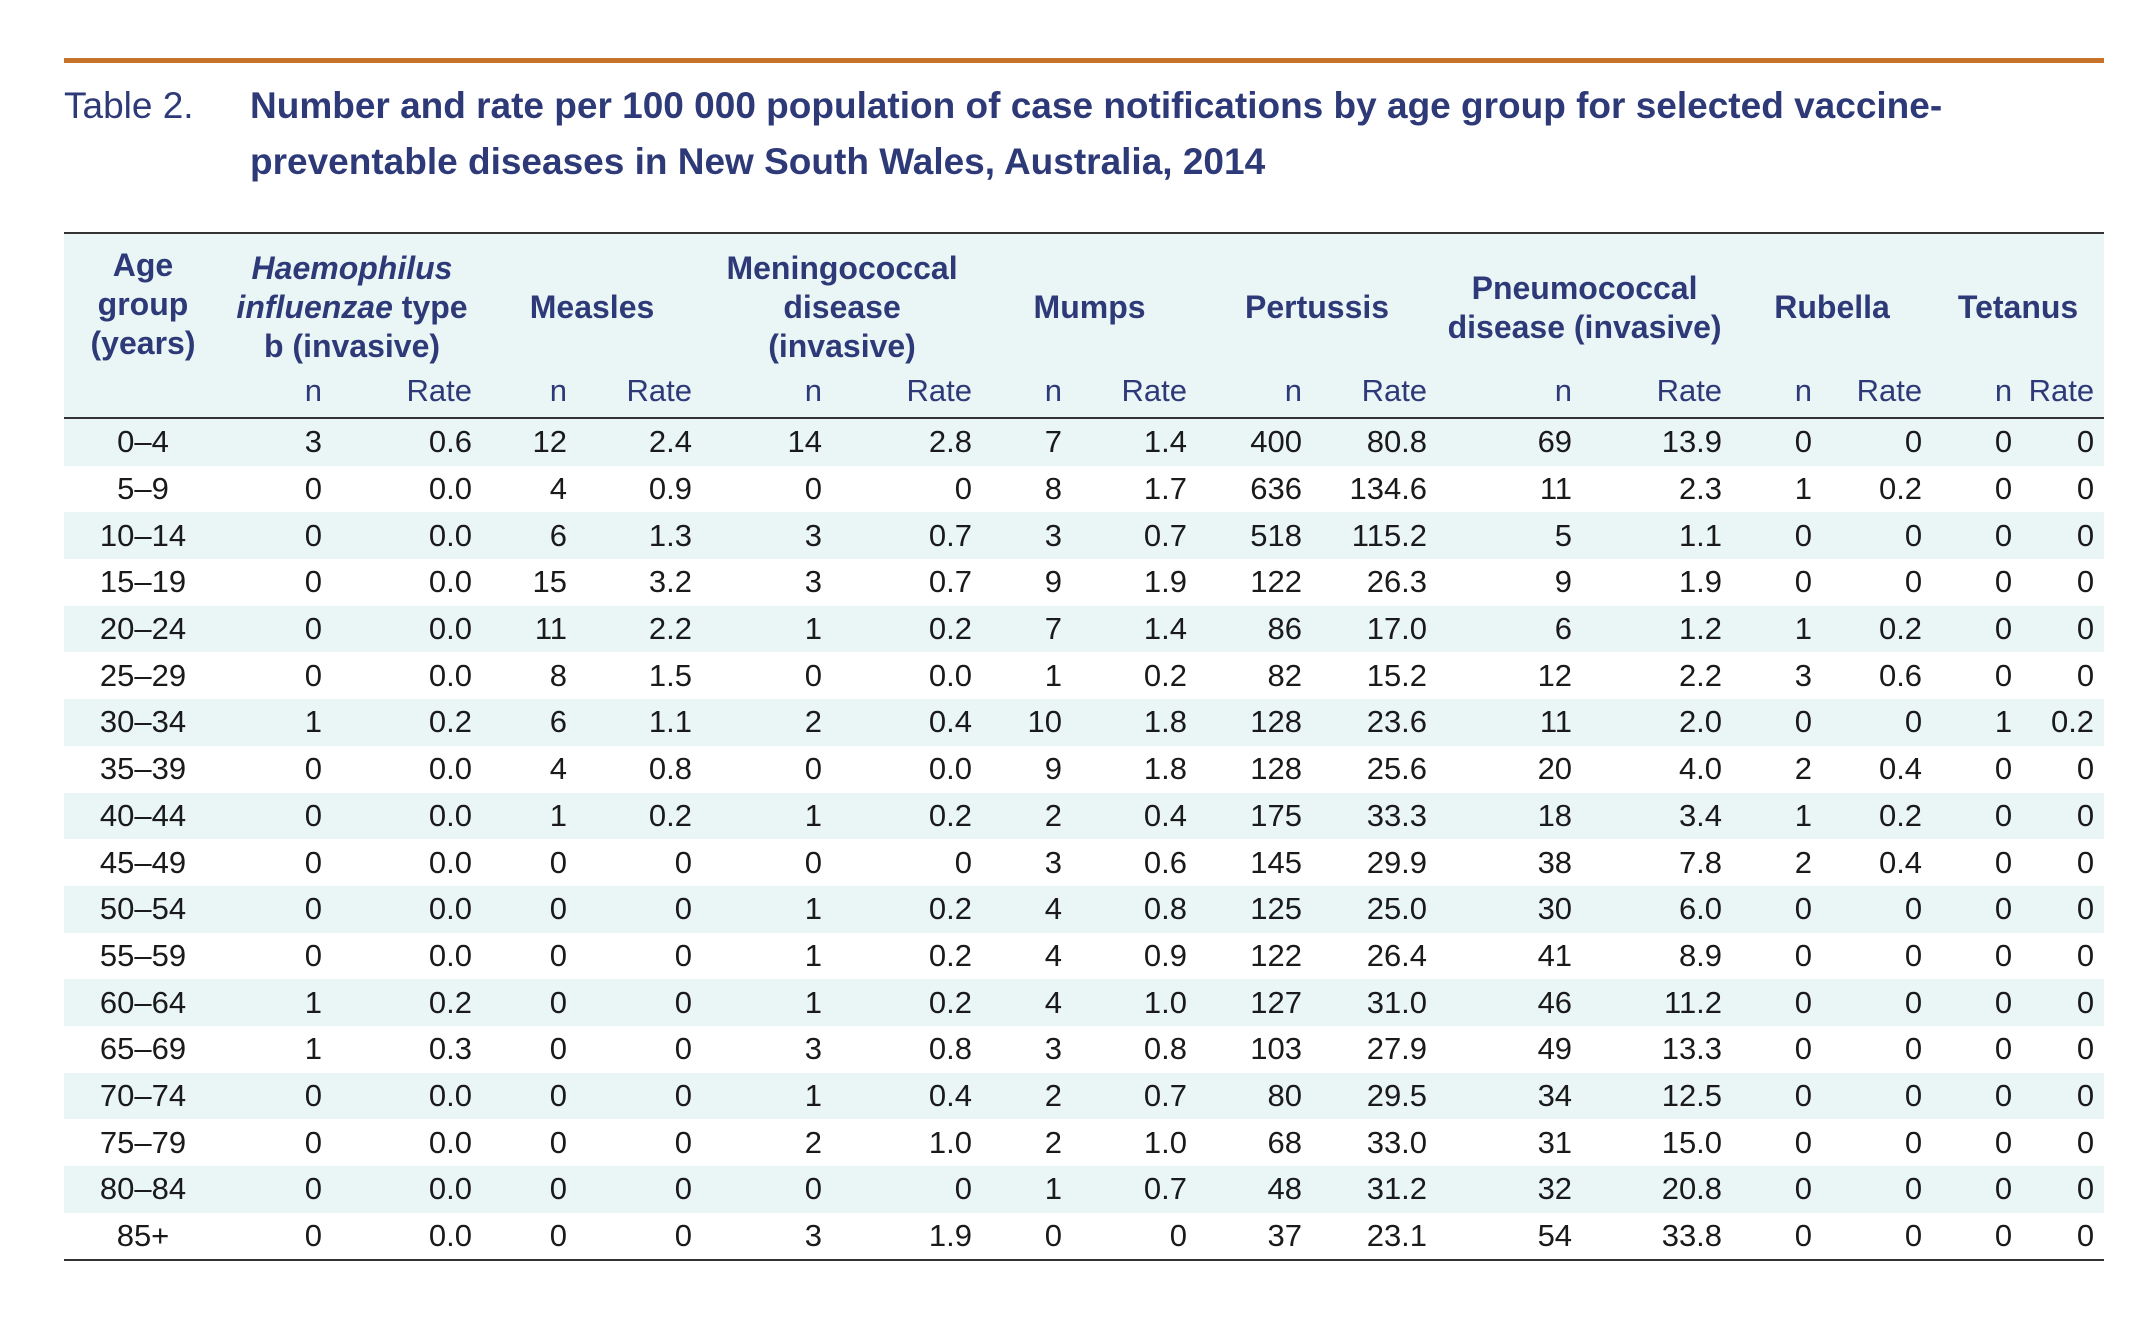  I want to click on cell-rate: 8.9, so click(1657, 956).